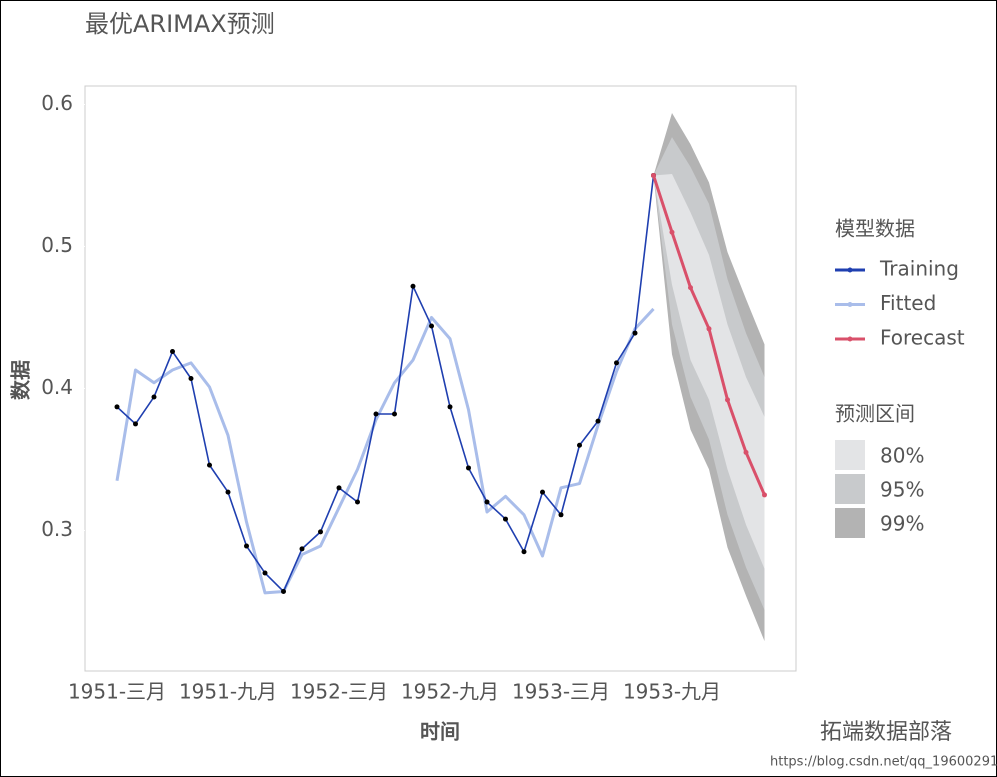 This screenshot has width=997, height=777. What do you see at coordinates (883, 762) in the screenshot?
I see `watermark-url: https://blog.csdn.net/qq_19600291` at bounding box center [883, 762].